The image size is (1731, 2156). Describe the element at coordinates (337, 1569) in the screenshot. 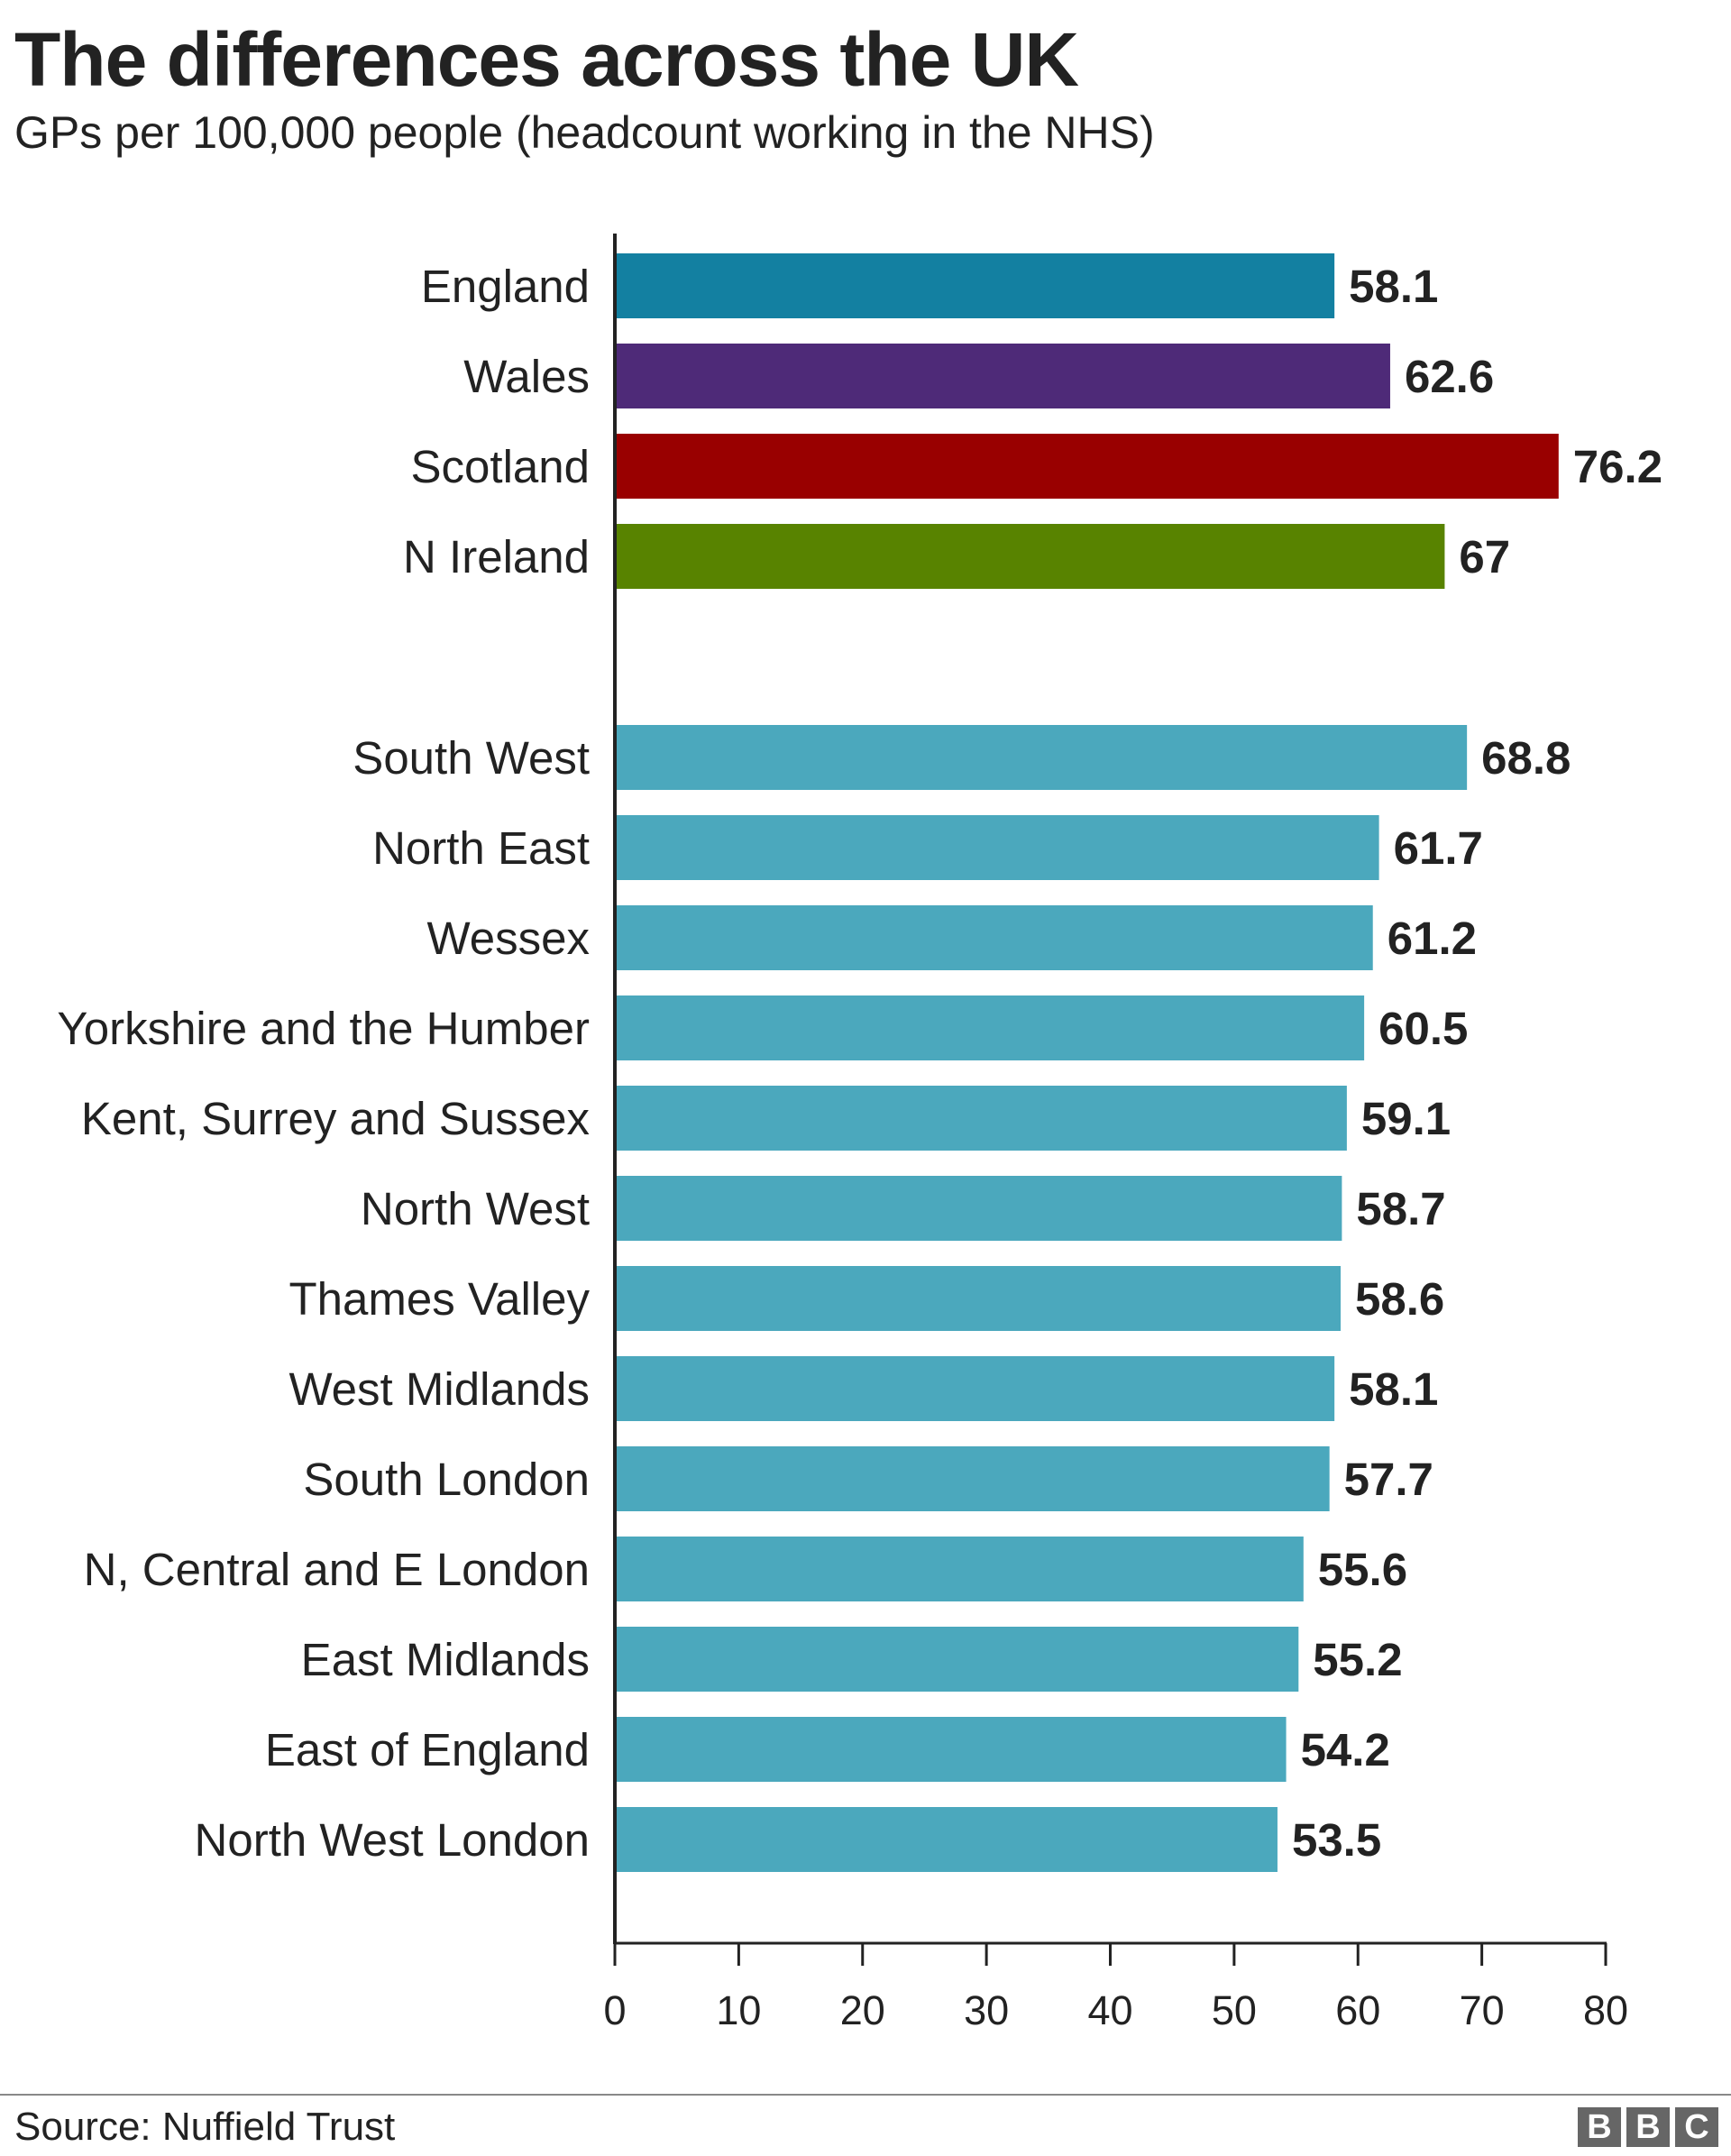

I see `category-label: N, Central and E London` at that location.